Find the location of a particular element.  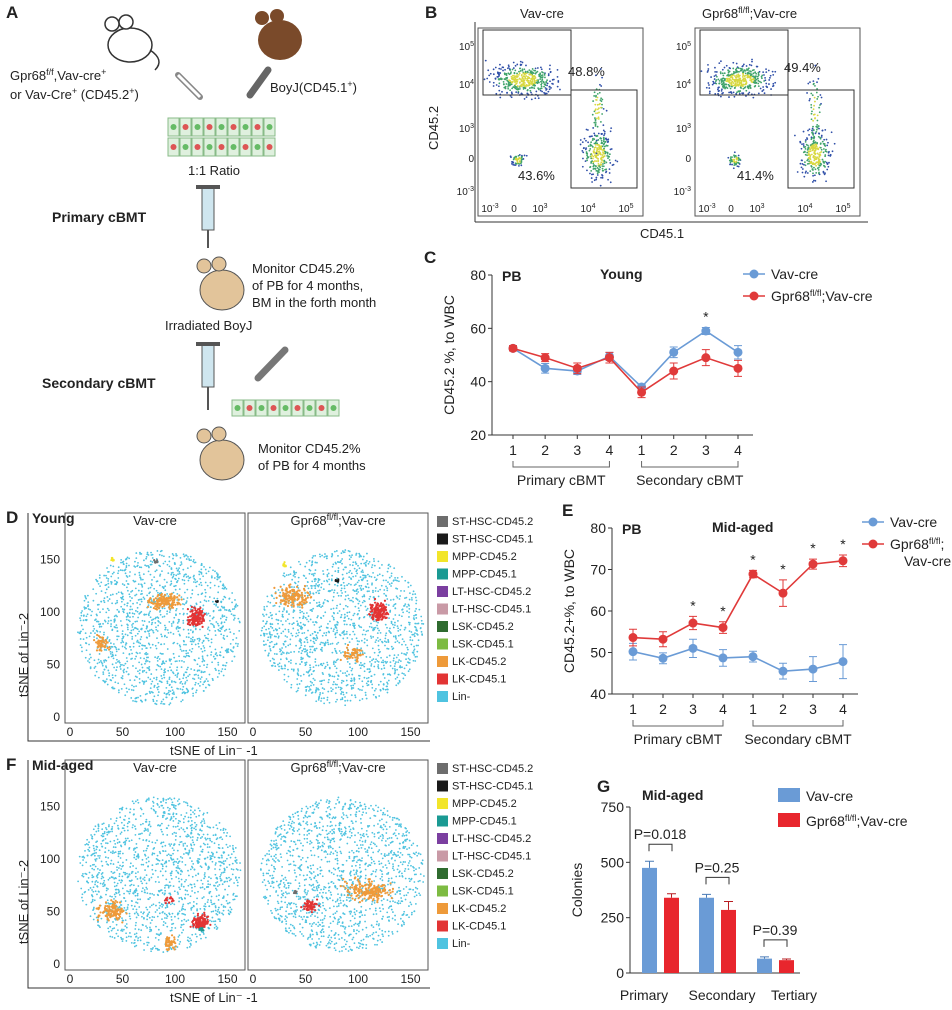

tick-label: 0 is located at coordinates (731, 209).